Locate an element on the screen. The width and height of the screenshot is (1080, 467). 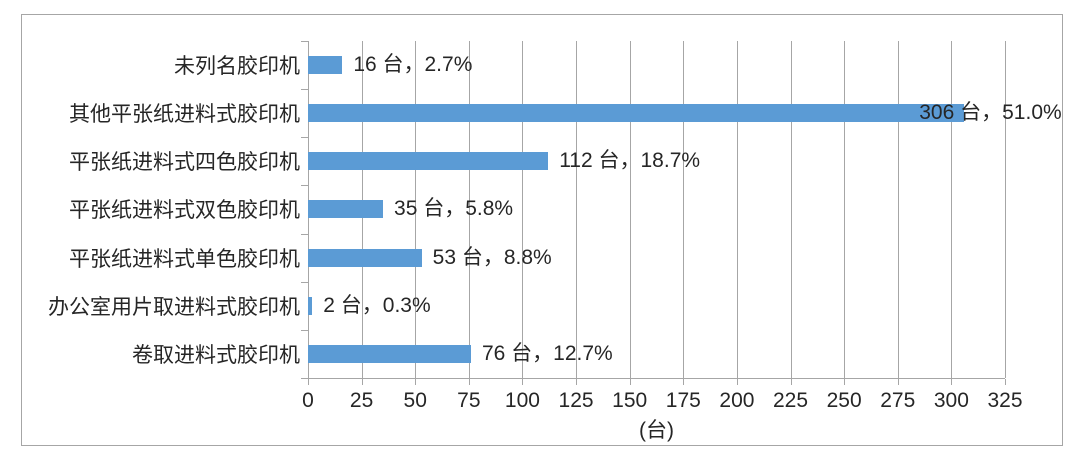
value-label: 306 台，51.0% is located at coordinates (990, 113).